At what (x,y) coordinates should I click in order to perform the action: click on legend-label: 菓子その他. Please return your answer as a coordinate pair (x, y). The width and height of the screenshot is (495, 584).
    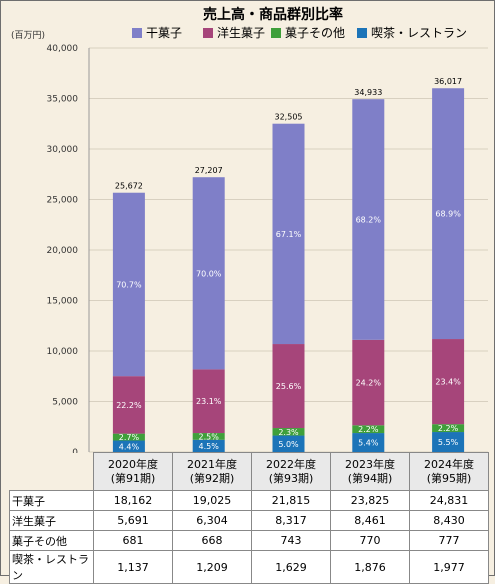
    Looking at the image, I should click on (315, 33).